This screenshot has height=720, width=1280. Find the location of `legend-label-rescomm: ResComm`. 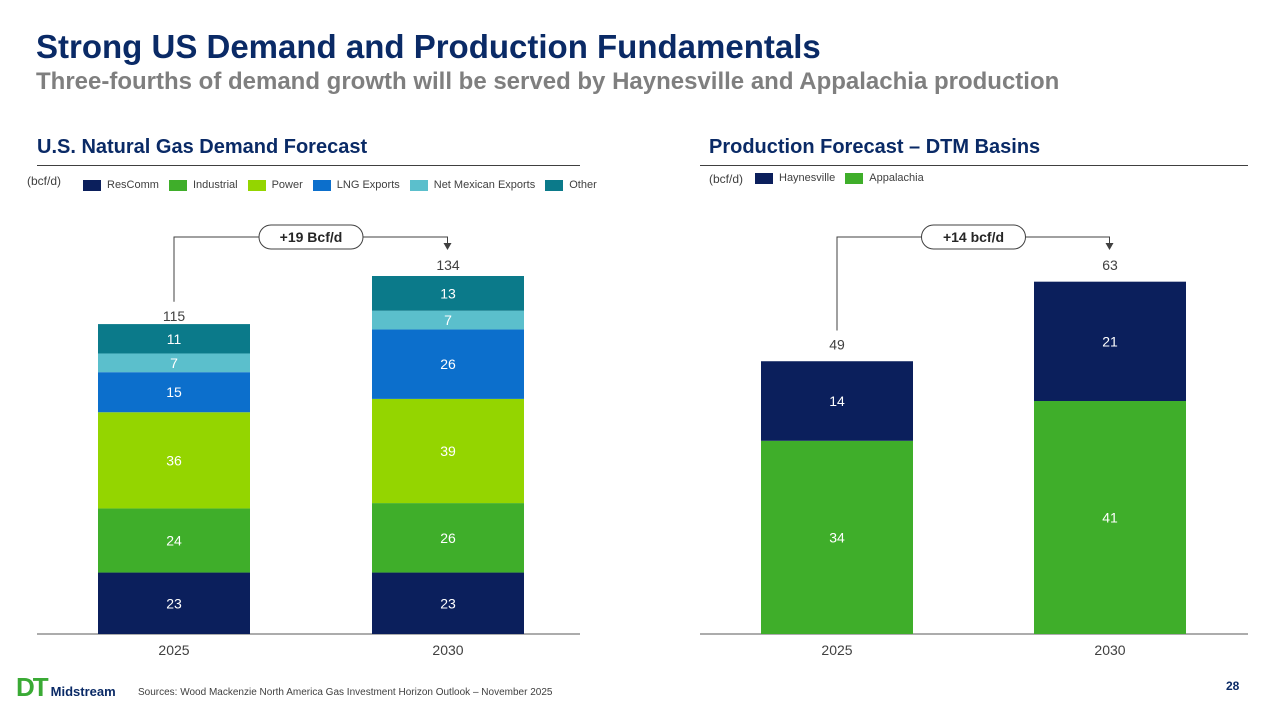

legend-label-rescomm: ResComm is located at coordinates (133, 185).